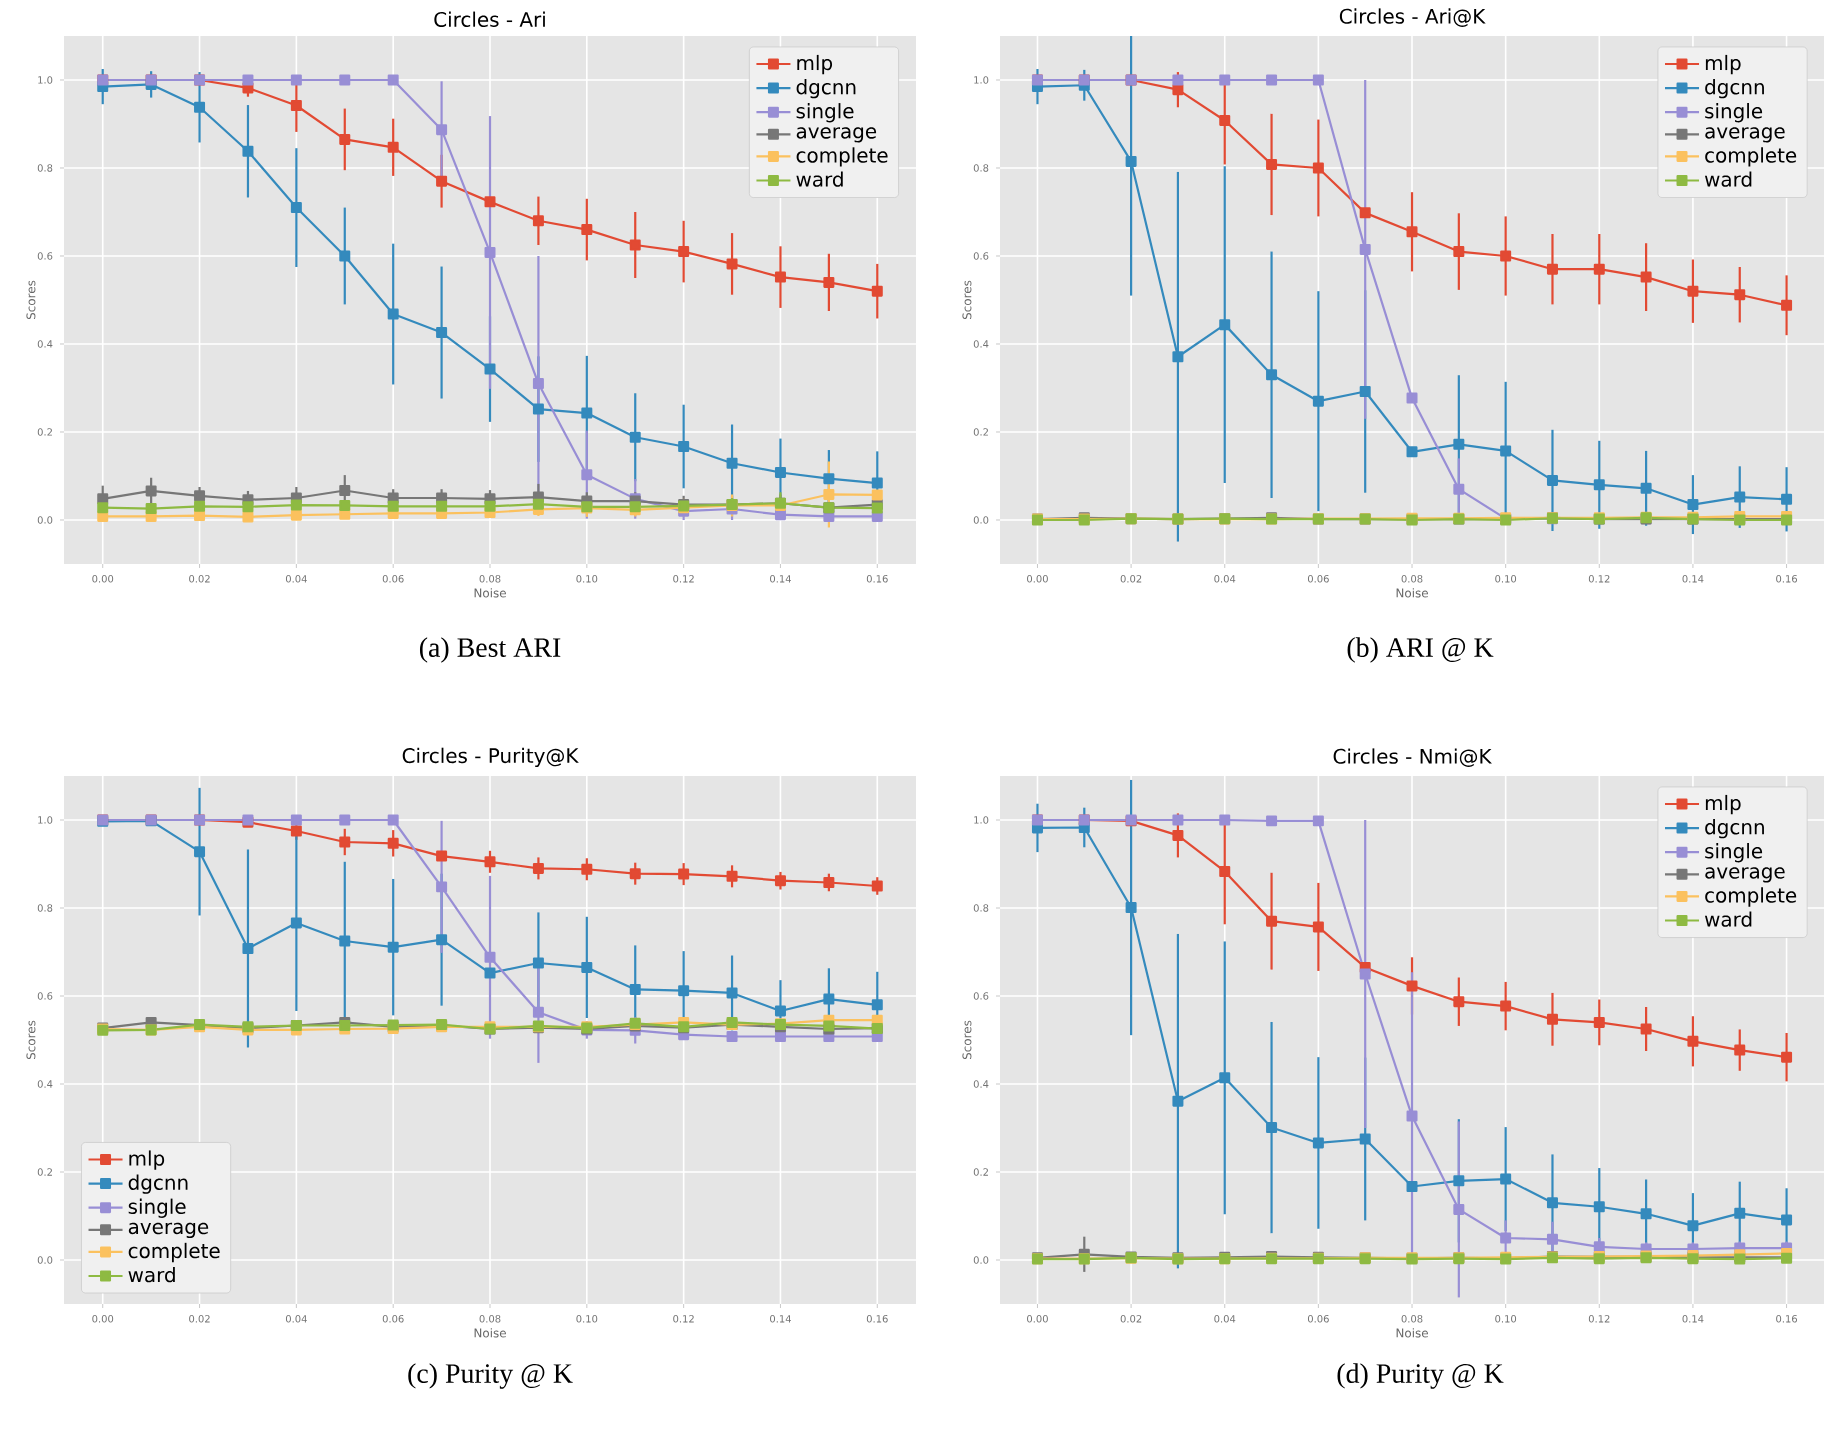  Describe the element at coordinates (489, 19) in the screenshot. I see `chart-title: Circles - Ari` at that location.